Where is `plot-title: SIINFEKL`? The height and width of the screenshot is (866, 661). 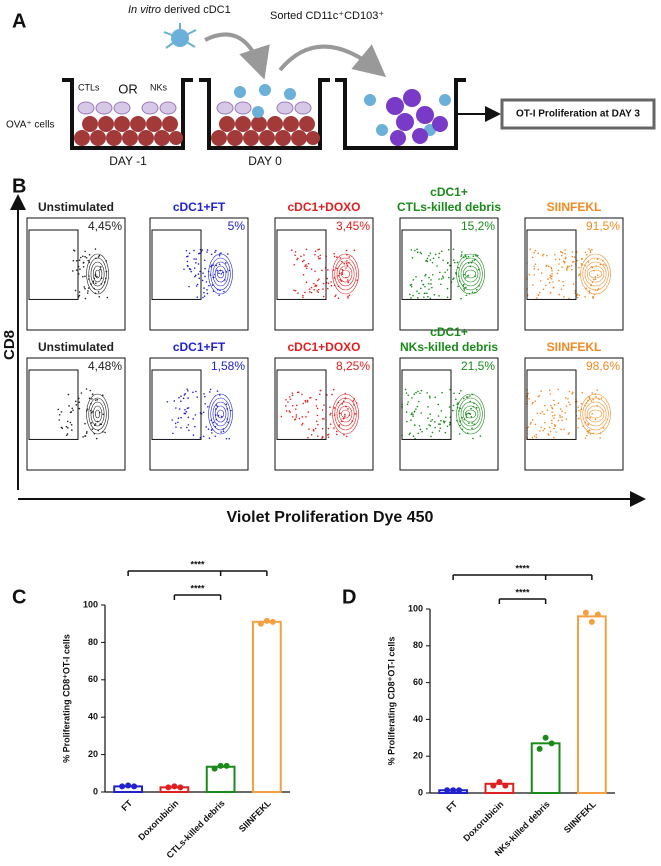 plot-title: SIINFEKL is located at coordinates (574, 207).